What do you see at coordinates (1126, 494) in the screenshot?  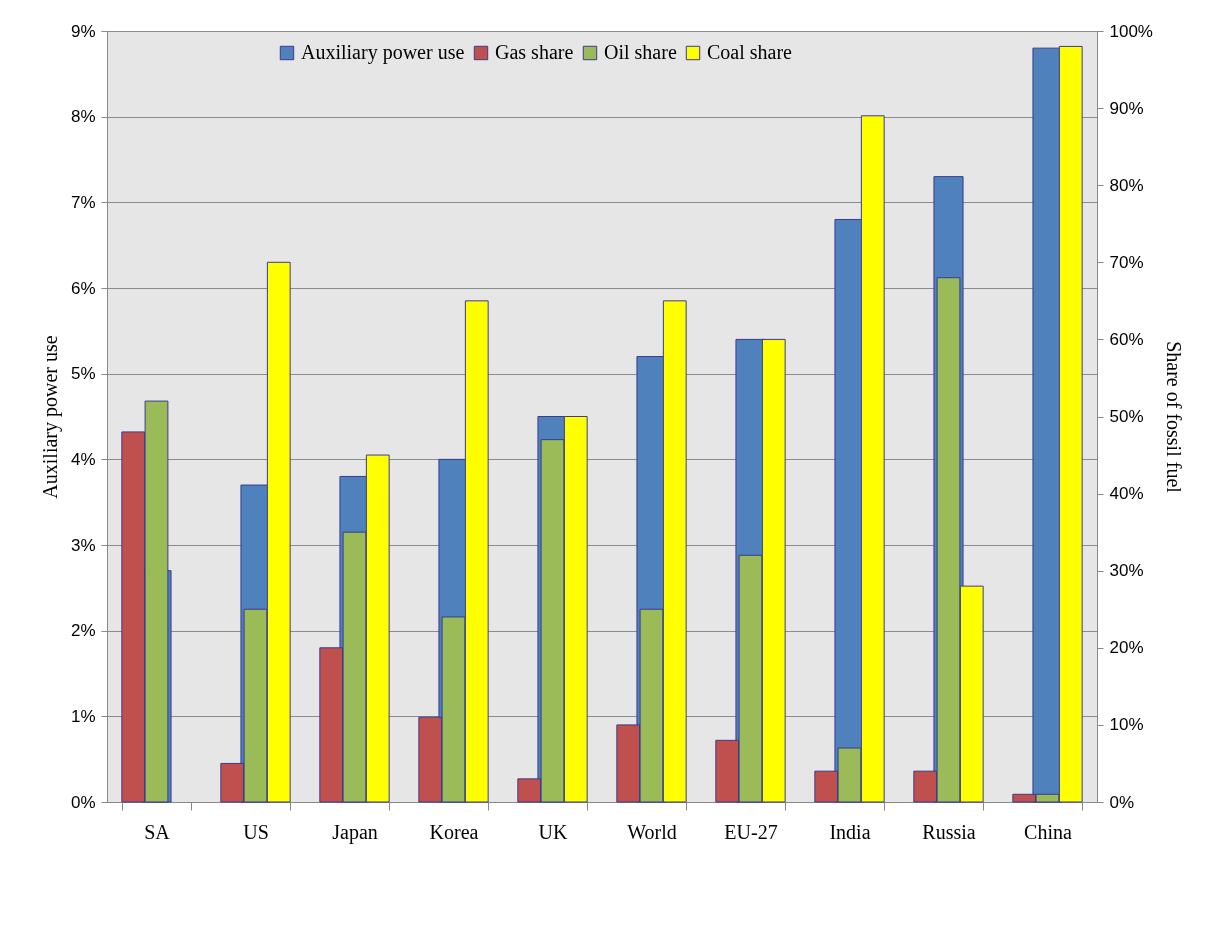 I see `y2-tick-label: 40%` at bounding box center [1126, 494].